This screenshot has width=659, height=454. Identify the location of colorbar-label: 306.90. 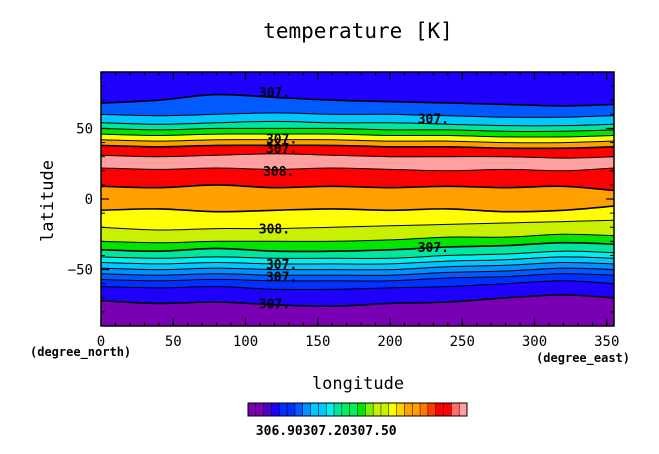
(279, 431).